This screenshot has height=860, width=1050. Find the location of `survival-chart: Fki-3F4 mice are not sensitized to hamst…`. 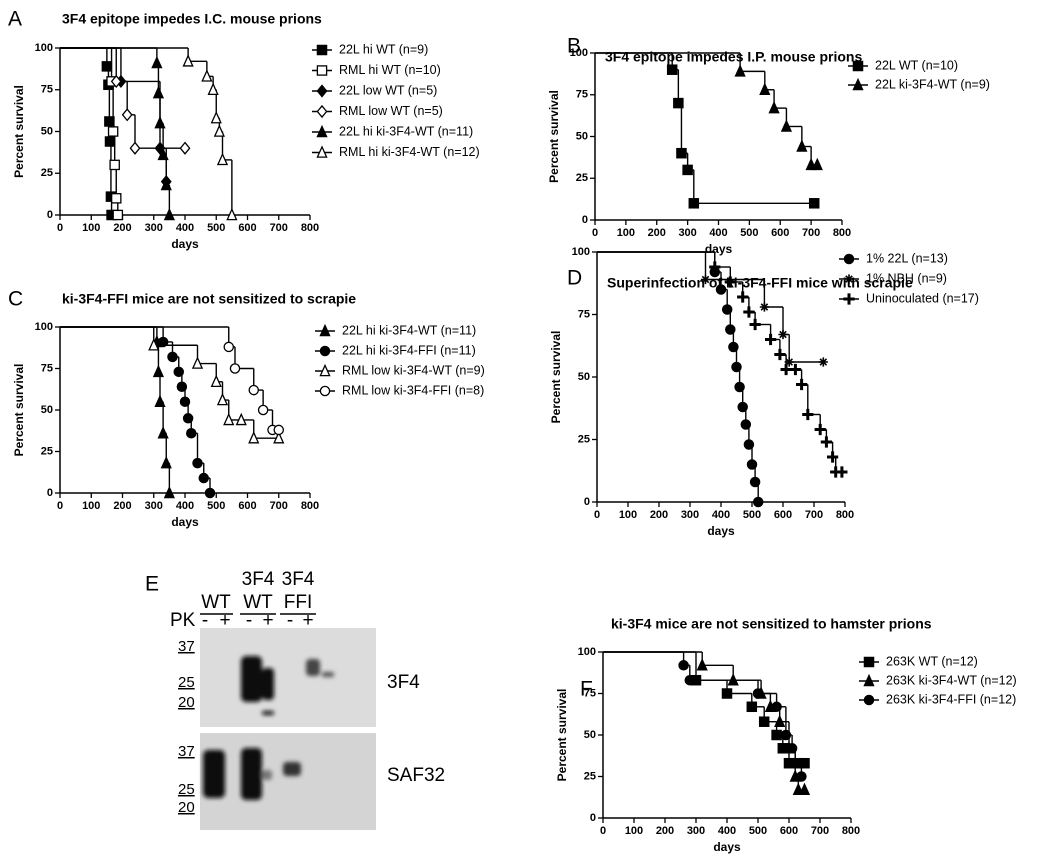

survival-chart: Fki-3F4 mice are not sensitized to hamst… is located at coordinates (786, 735).